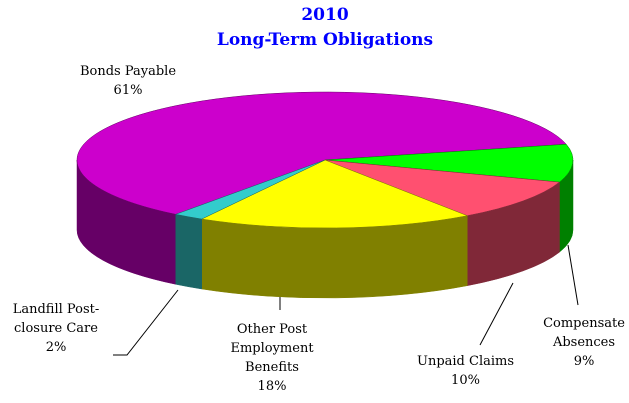 The width and height of the screenshot is (629, 403). Describe the element at coordinates (465, 361) in the screenshot. I see `category-name: Unpaid Claims` at that location.